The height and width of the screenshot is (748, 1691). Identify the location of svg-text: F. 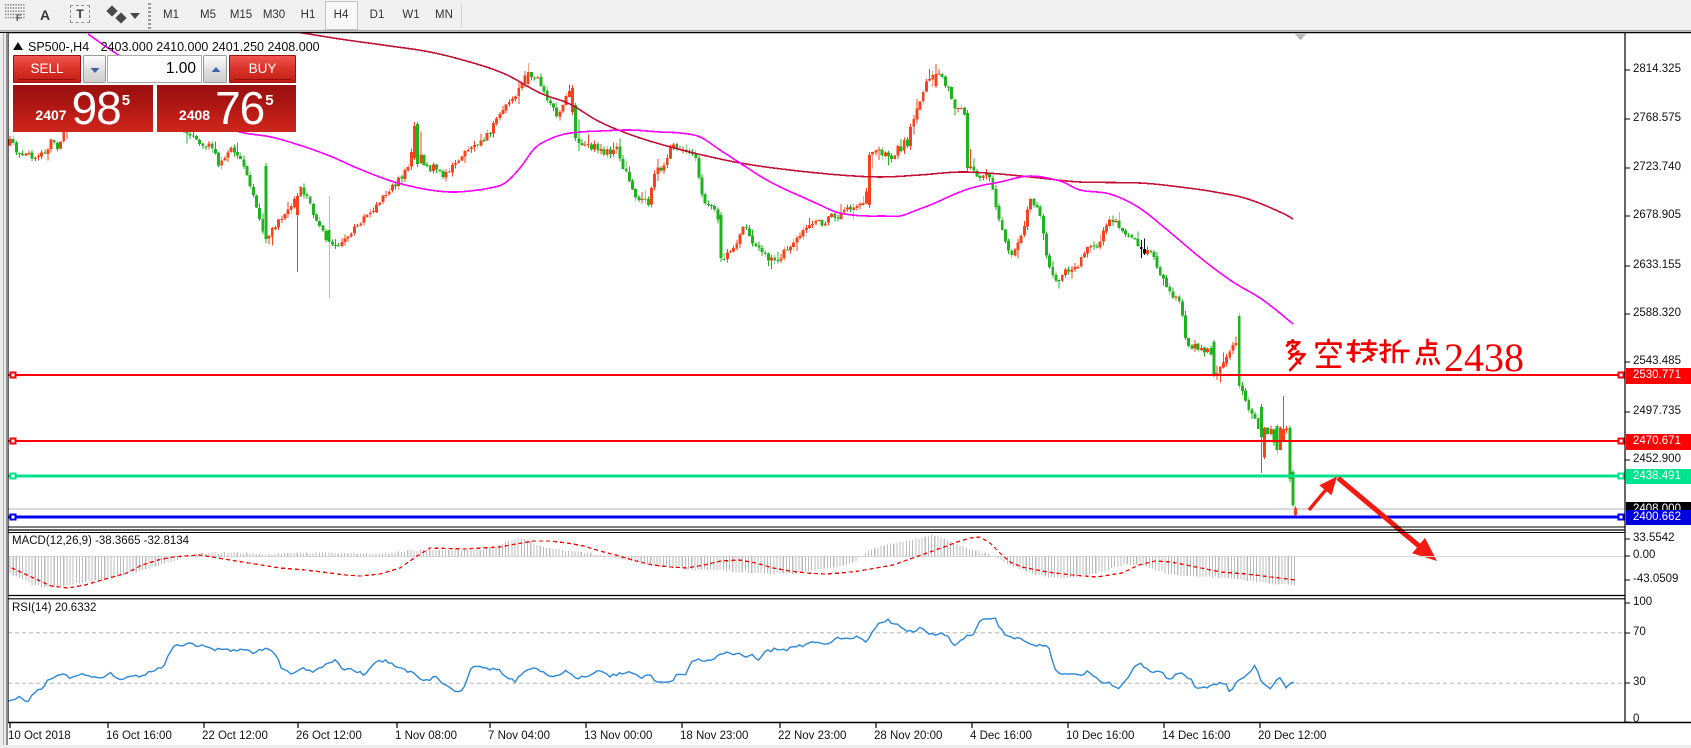
(19, 18).